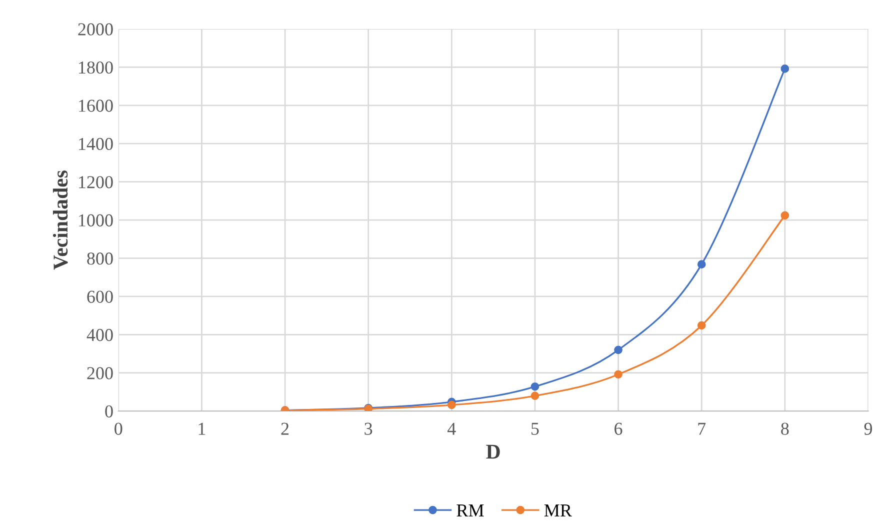  What do you see at coordinates (96, 67) in the screenshot?
I see `y-tick-label: 1800` at bounding box center [96, 67].